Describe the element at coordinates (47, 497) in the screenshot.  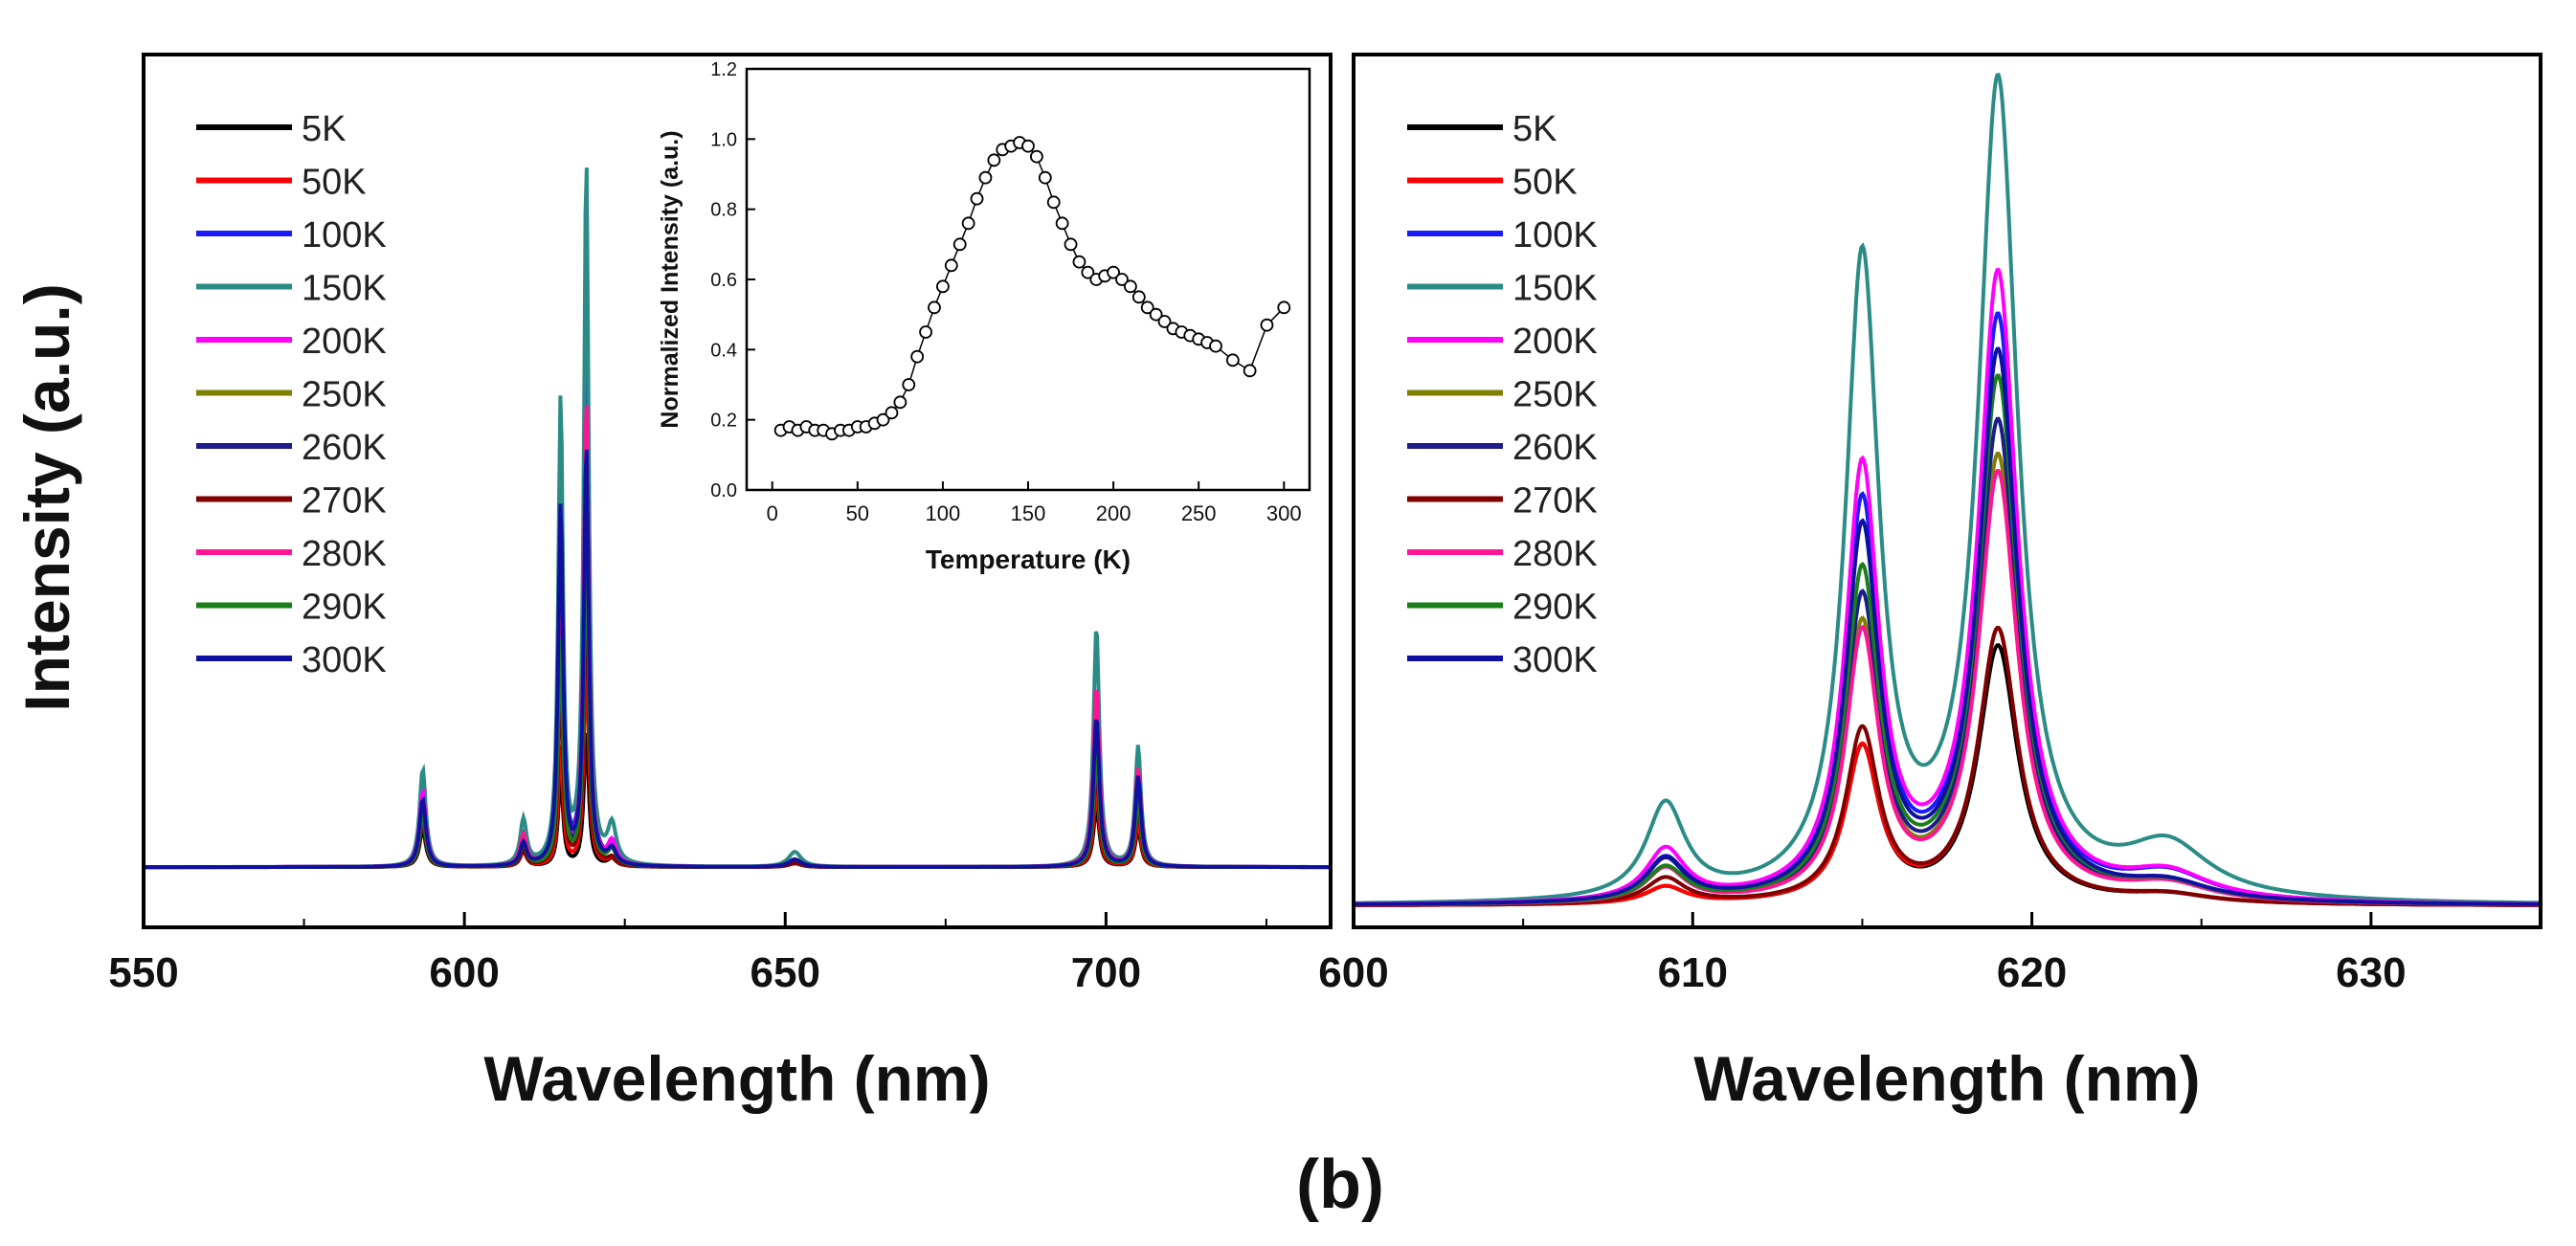
I see `y-axis-title: Intensity (a.u.)` at that location.